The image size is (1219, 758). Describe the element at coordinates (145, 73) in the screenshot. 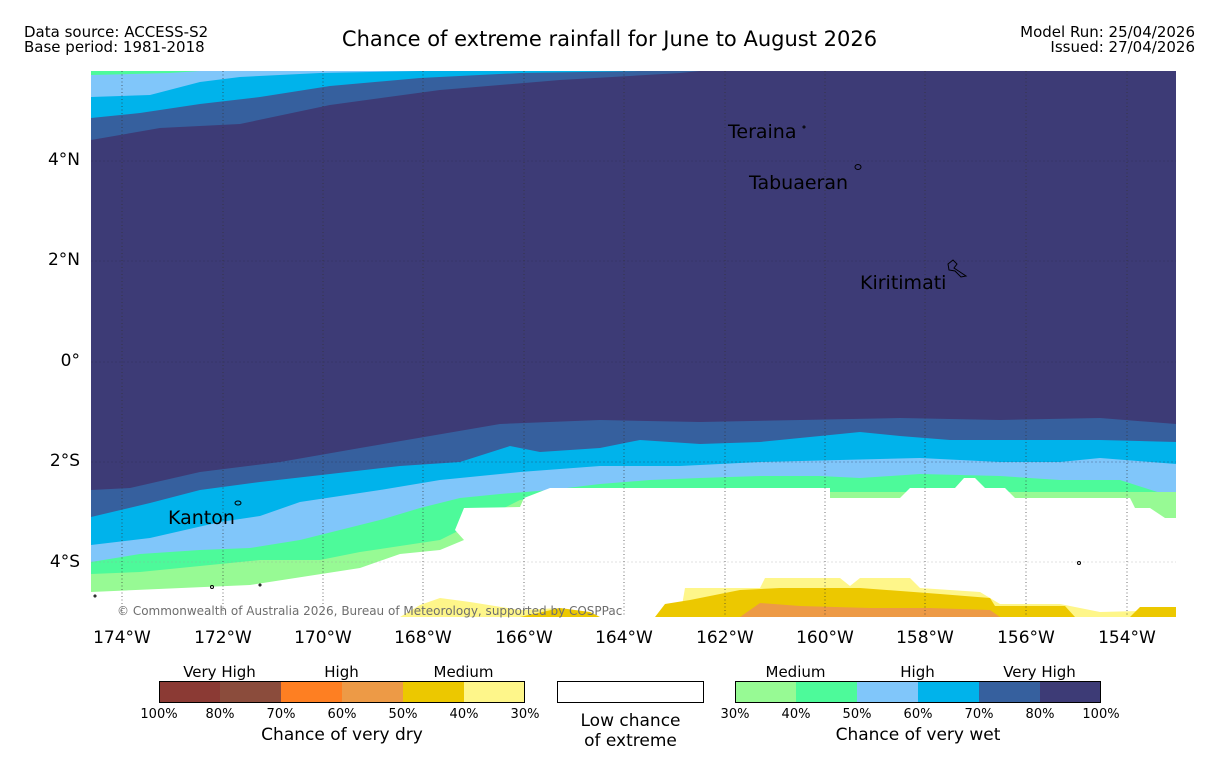

I see `north-band-green` at that location.